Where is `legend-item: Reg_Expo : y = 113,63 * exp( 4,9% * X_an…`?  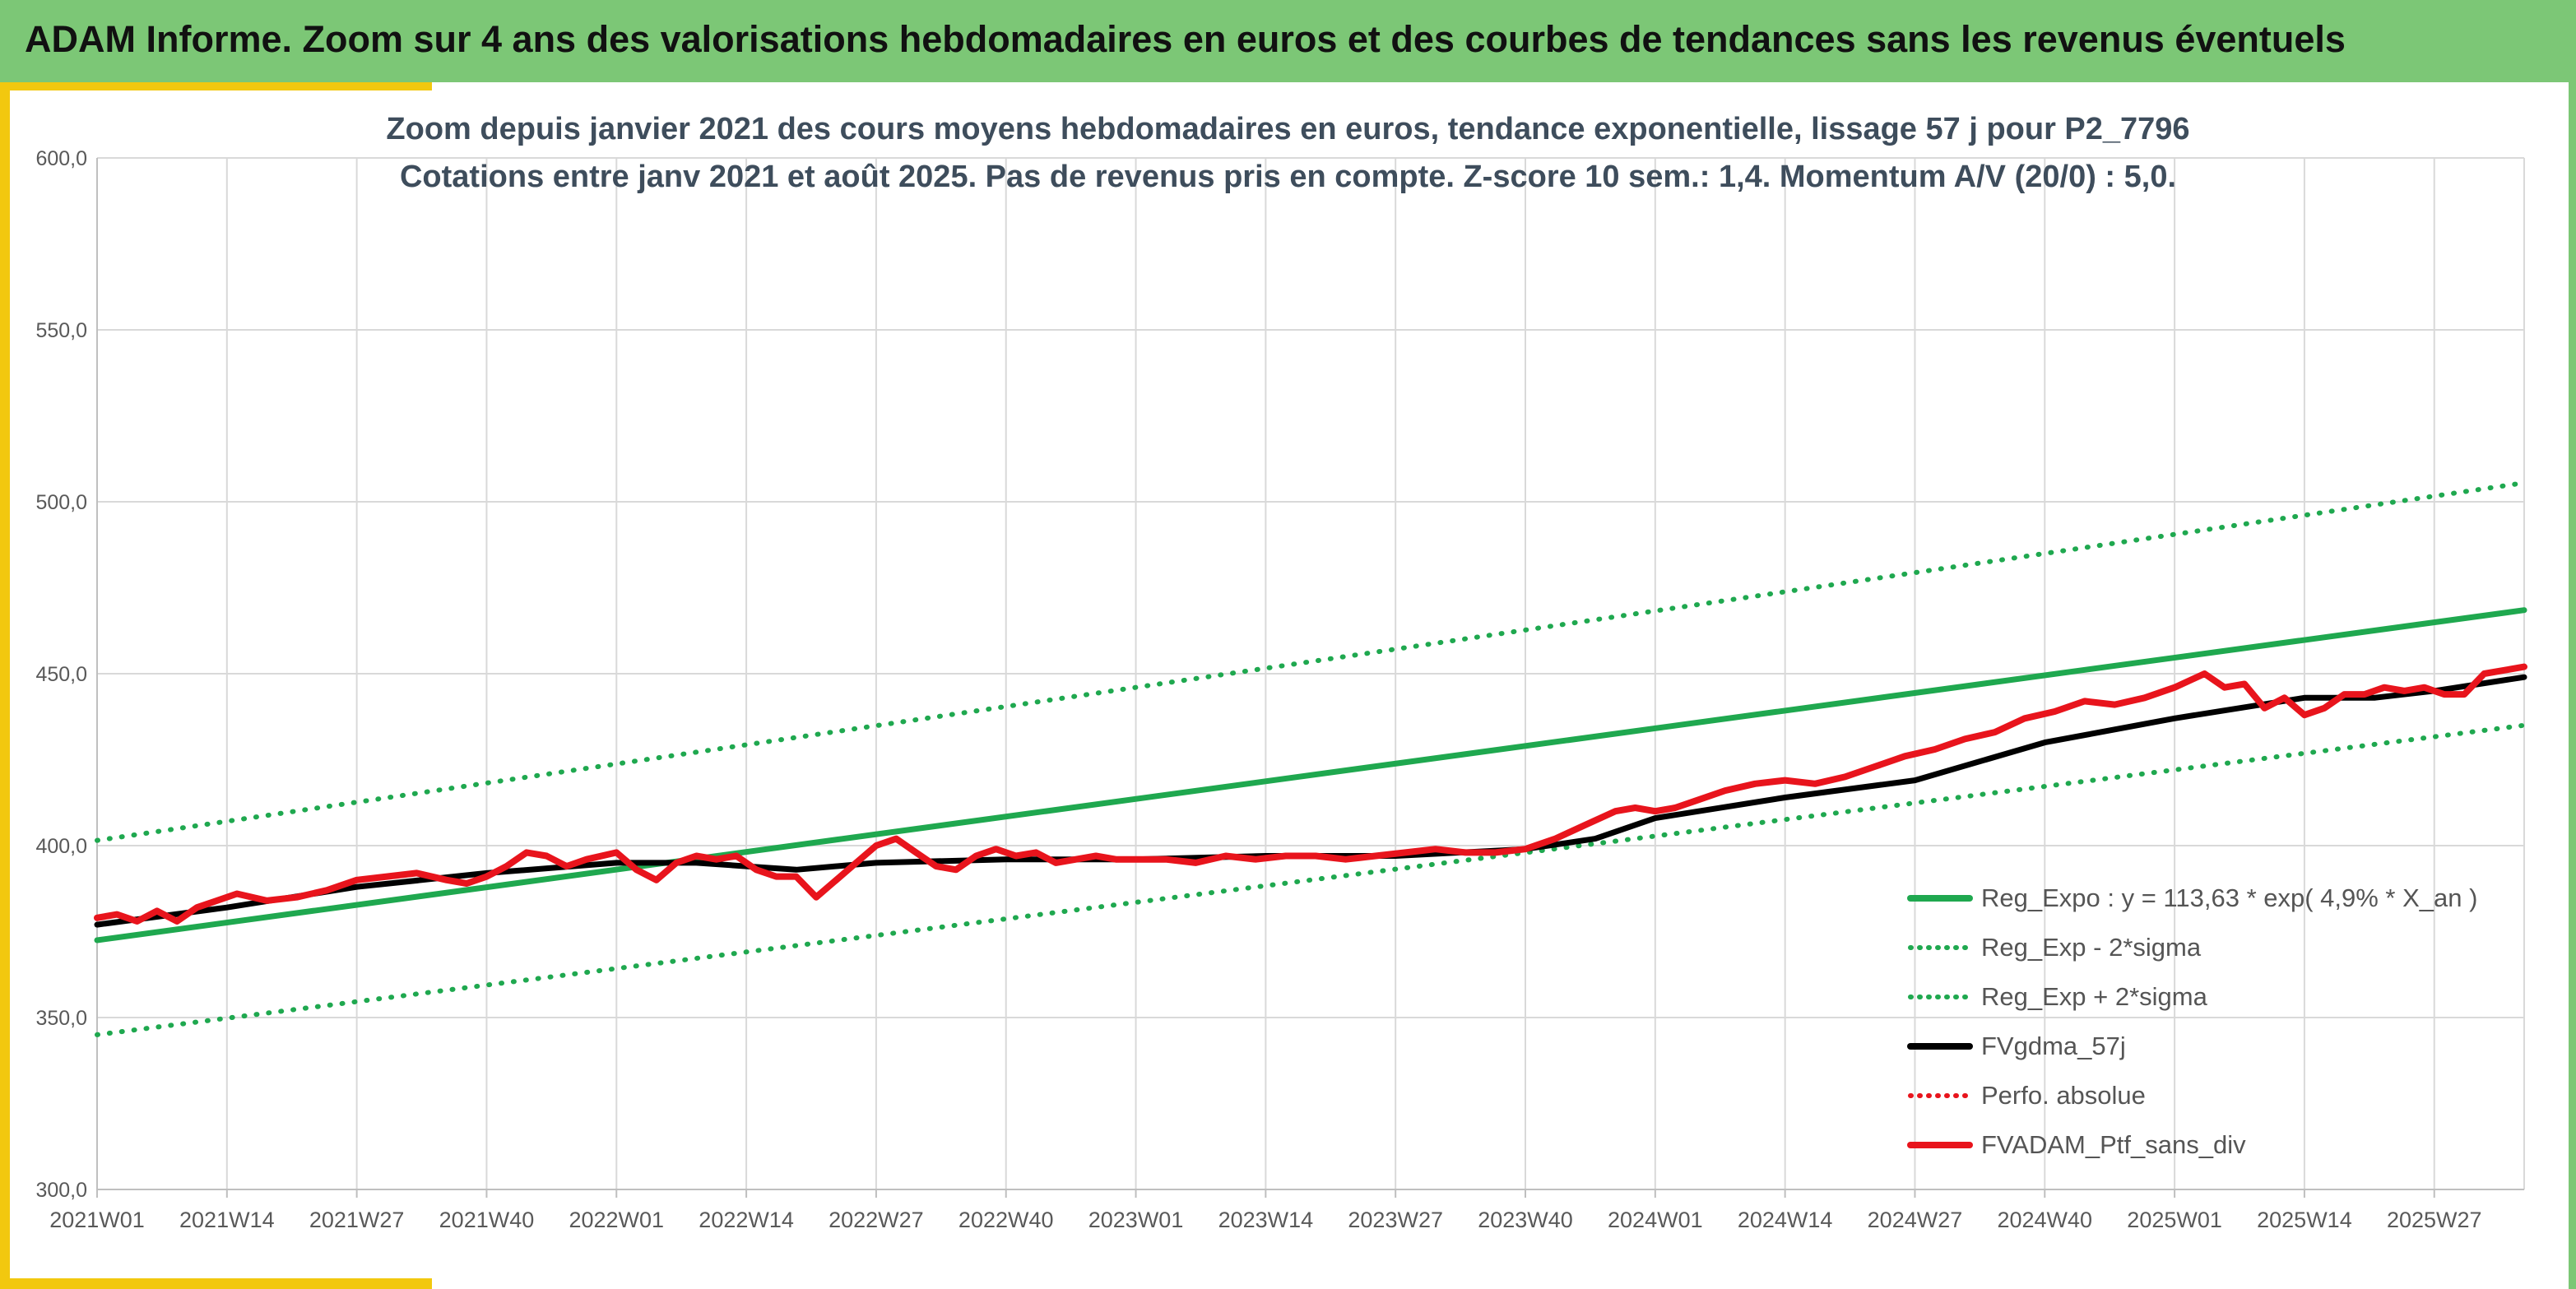 legend-item: Reg_Expo : y = 113,63 * exp( 4,9% * X_an… is located at coordinates (2228, 898).